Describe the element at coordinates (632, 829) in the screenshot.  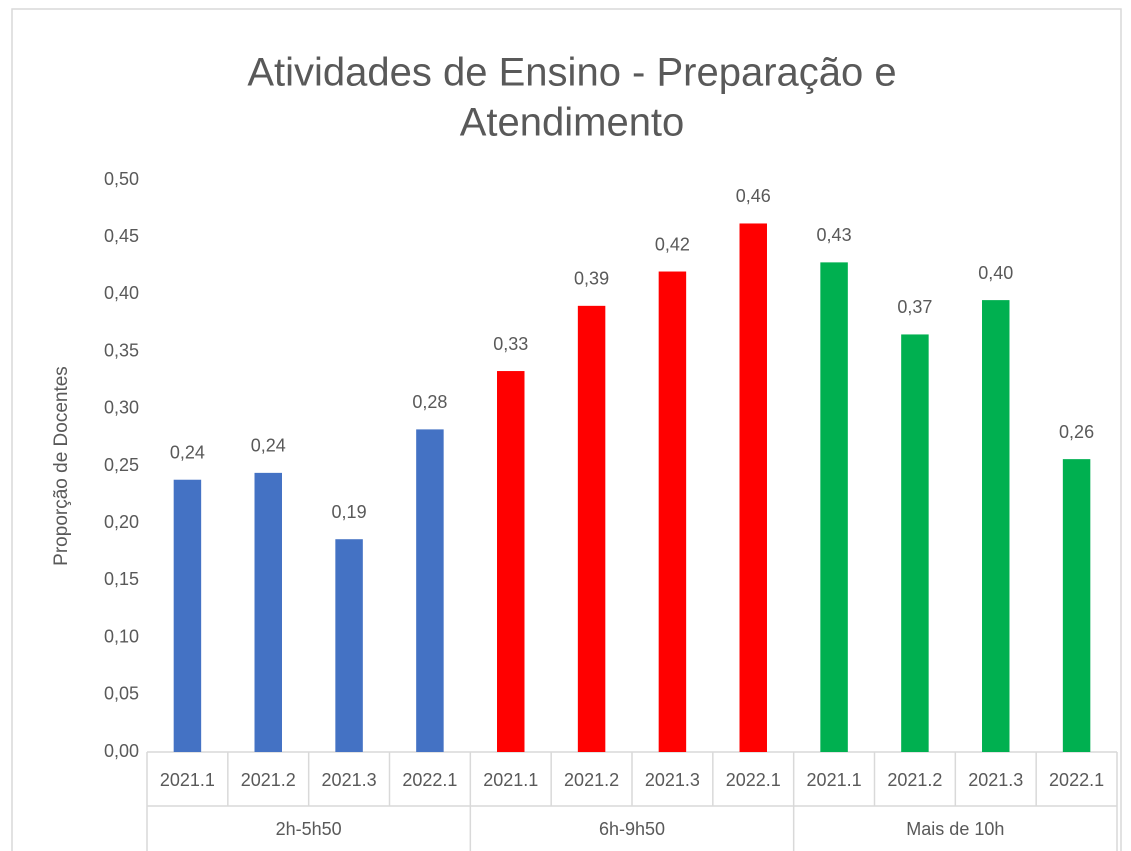
I see `group-label: 6h-9h50` at that location.